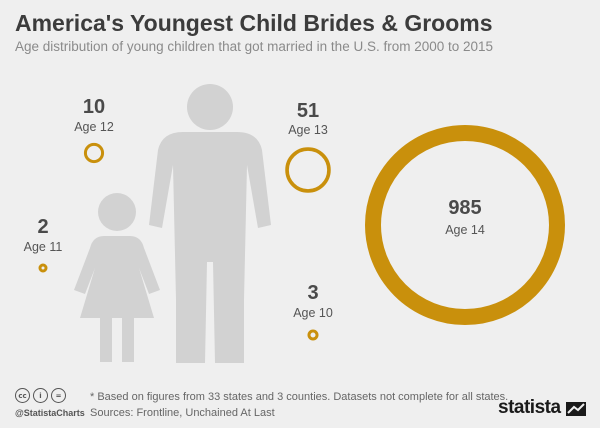  Describe the element at coordinates (94, 127) in the screenshot. I see `category-label: Age 12` at that location.